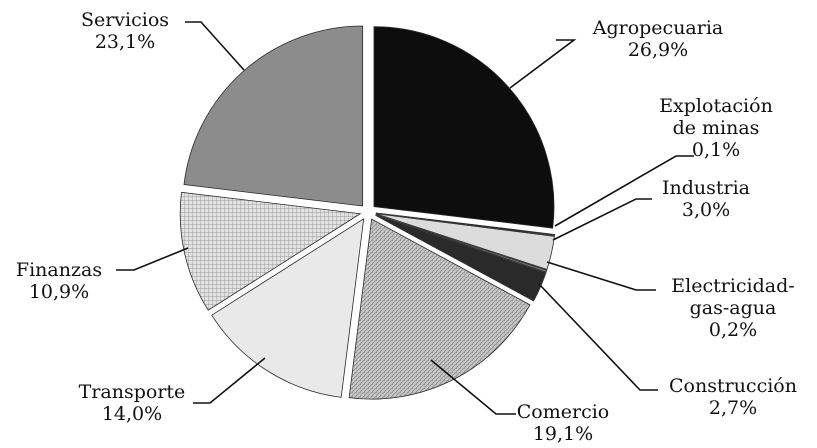 This screenshot has height=448, width=817. What do you see at coordinates (270, 251) in the screenshot?
I see `pie-slice-finanzas` at bounding box center [270, 251].